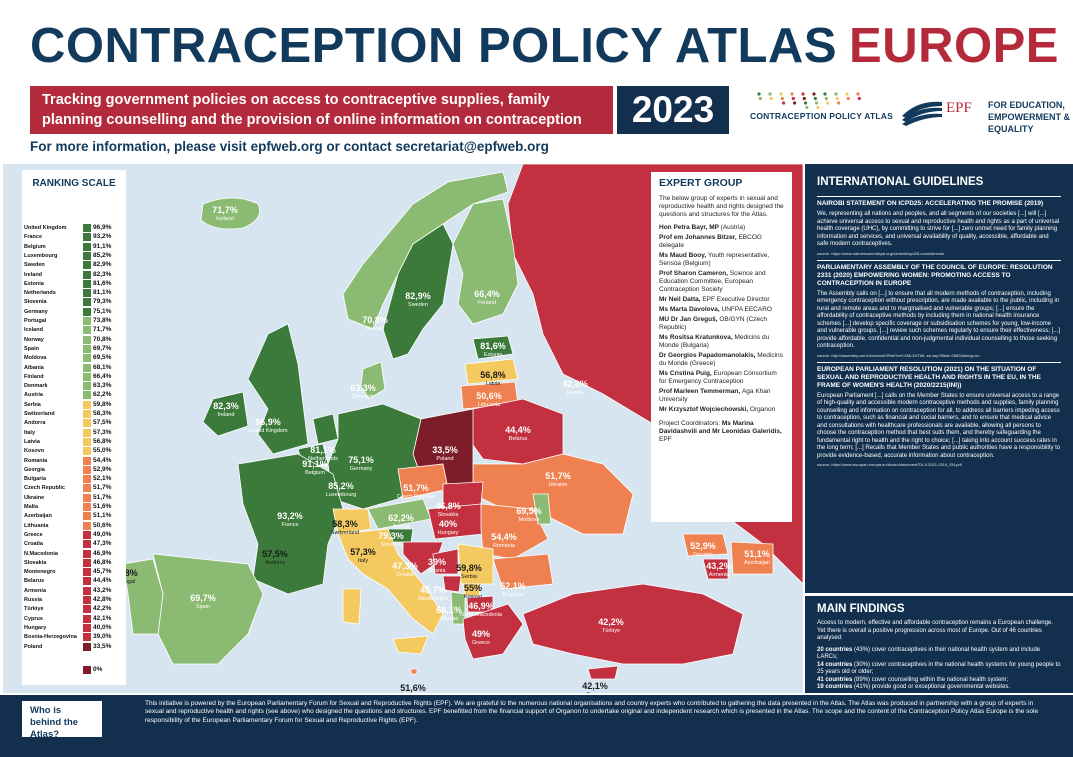 The width and height of the screenshot is (1073, 757). What do you see at coordinates (315, 464) in the screenshot?
I see `map-label-value: 91,1%` at bounding box center [315, 464].